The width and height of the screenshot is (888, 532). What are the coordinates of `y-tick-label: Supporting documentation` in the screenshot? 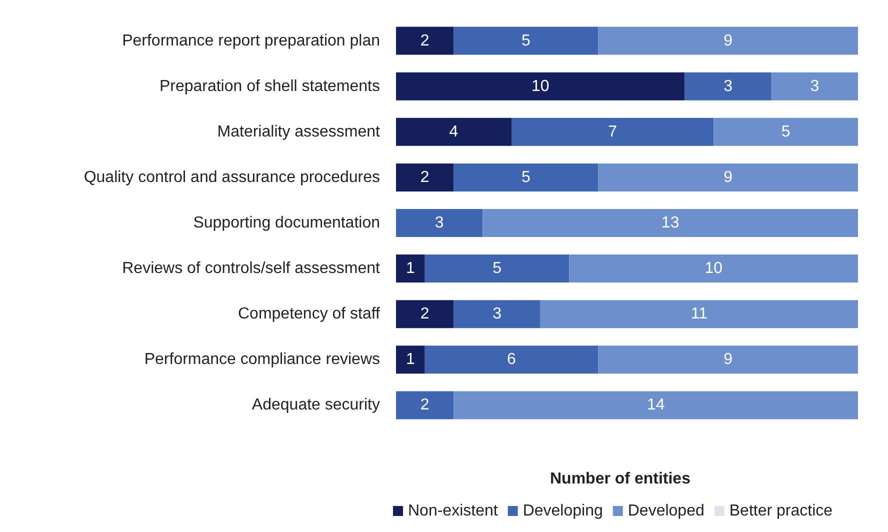 It's located at (286, 223).